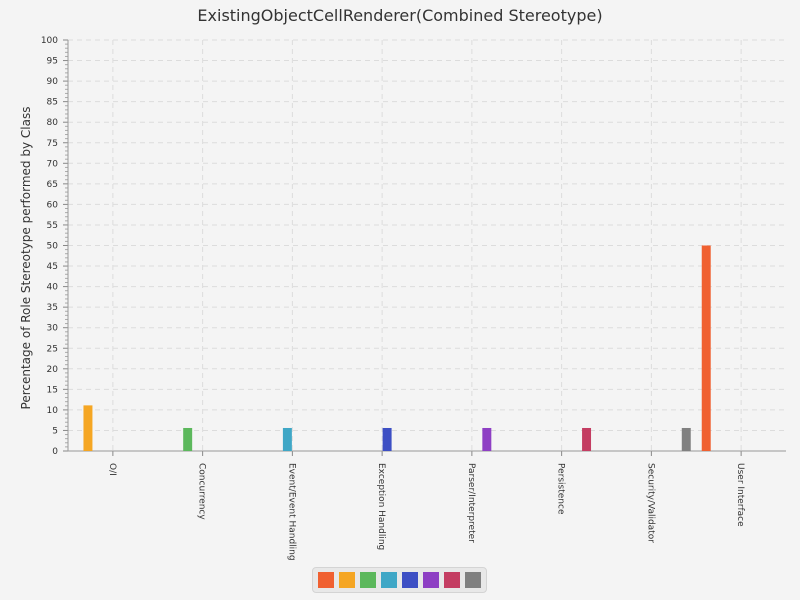  I want to click on x-category-label: Exception Handling, so click(381, 506).